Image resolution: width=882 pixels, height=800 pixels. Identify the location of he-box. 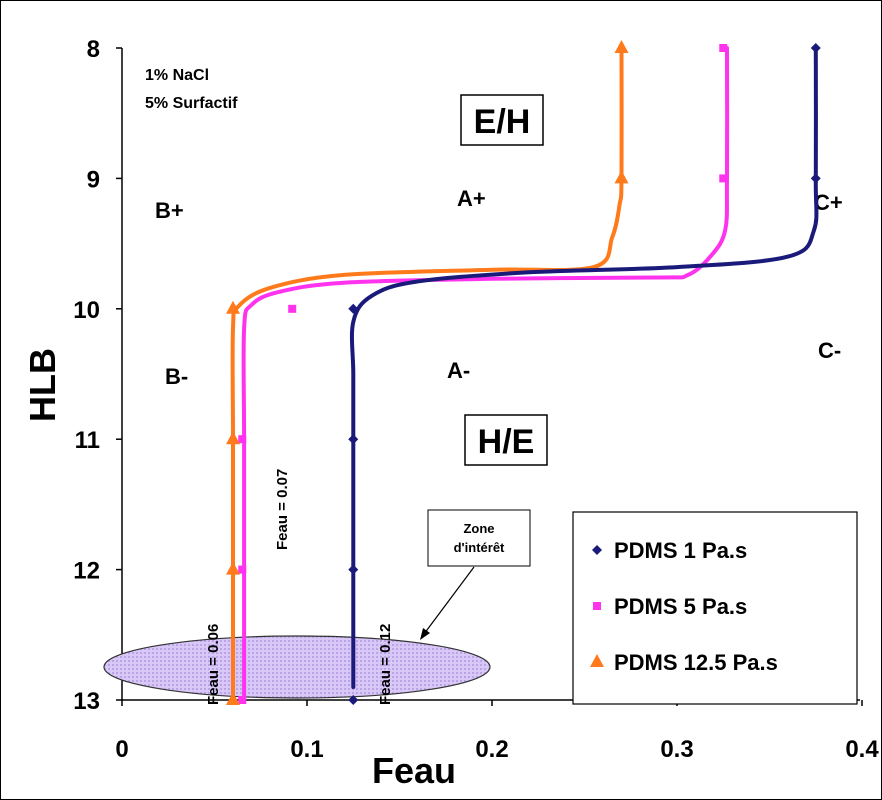
(506, 440).